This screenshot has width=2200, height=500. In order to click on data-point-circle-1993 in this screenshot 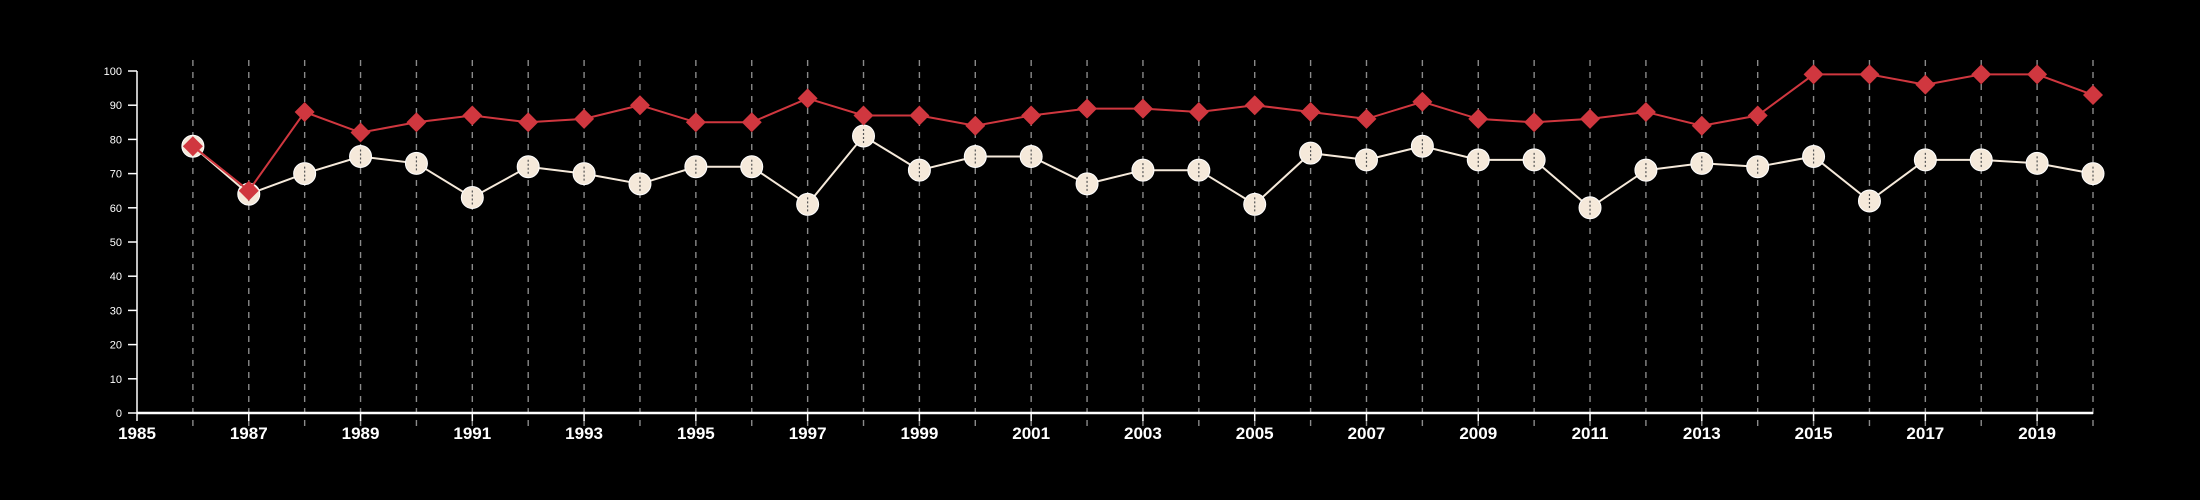, I will do `click(584, 174)`.